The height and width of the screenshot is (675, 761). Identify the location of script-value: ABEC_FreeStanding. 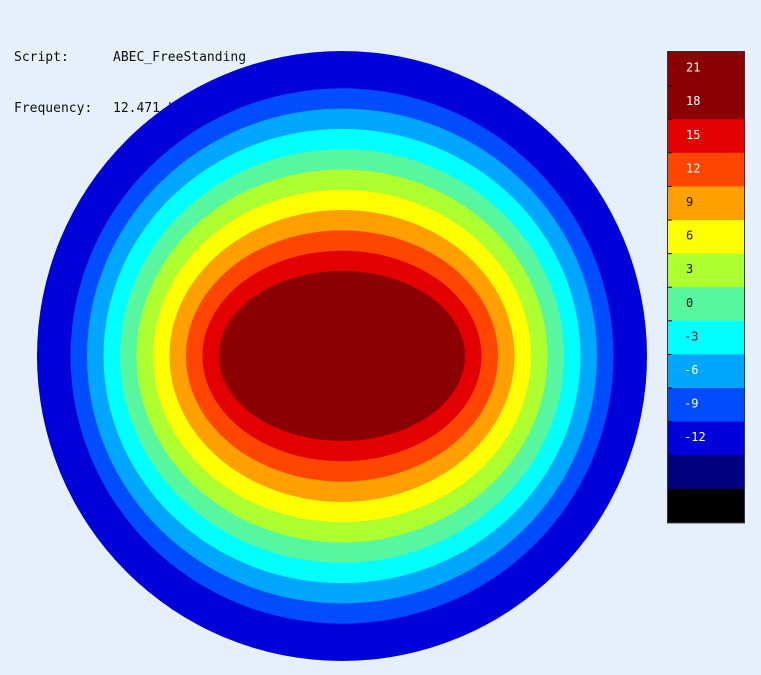
(180, 57).